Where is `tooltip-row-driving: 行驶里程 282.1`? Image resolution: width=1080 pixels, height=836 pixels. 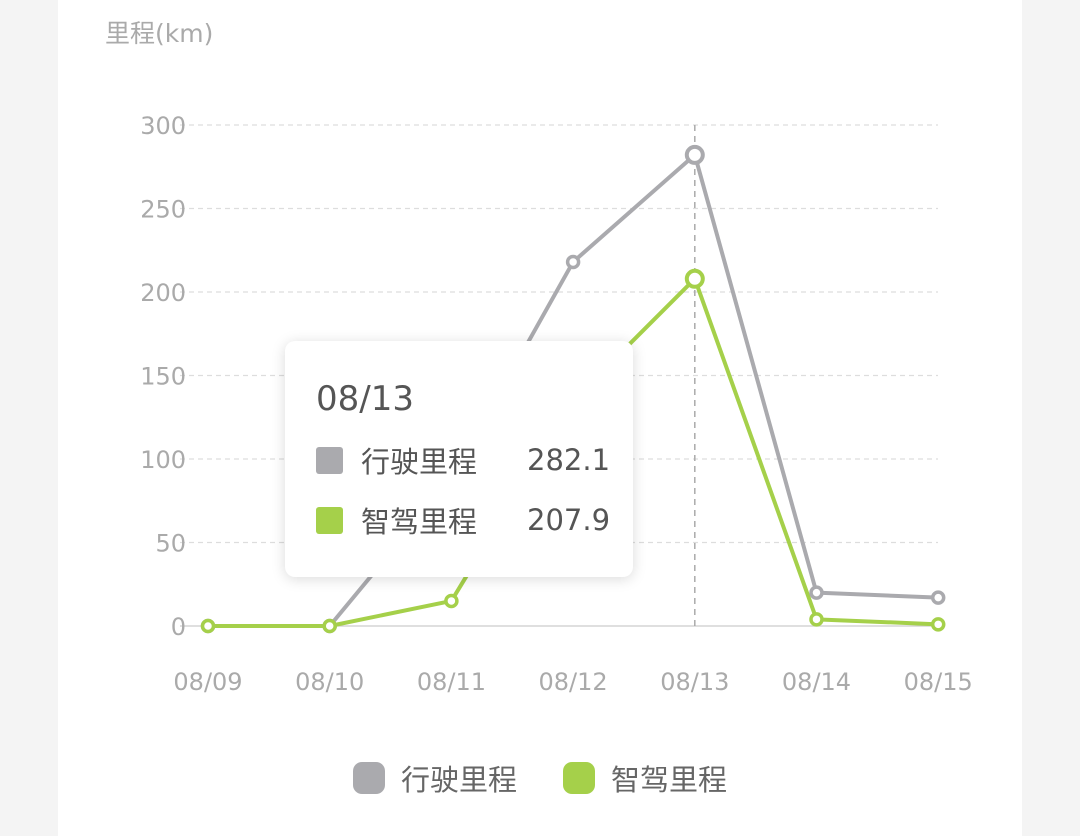 tooltip-row-driving: 行驶里程 282.1 is located at coordinates (463, 460).